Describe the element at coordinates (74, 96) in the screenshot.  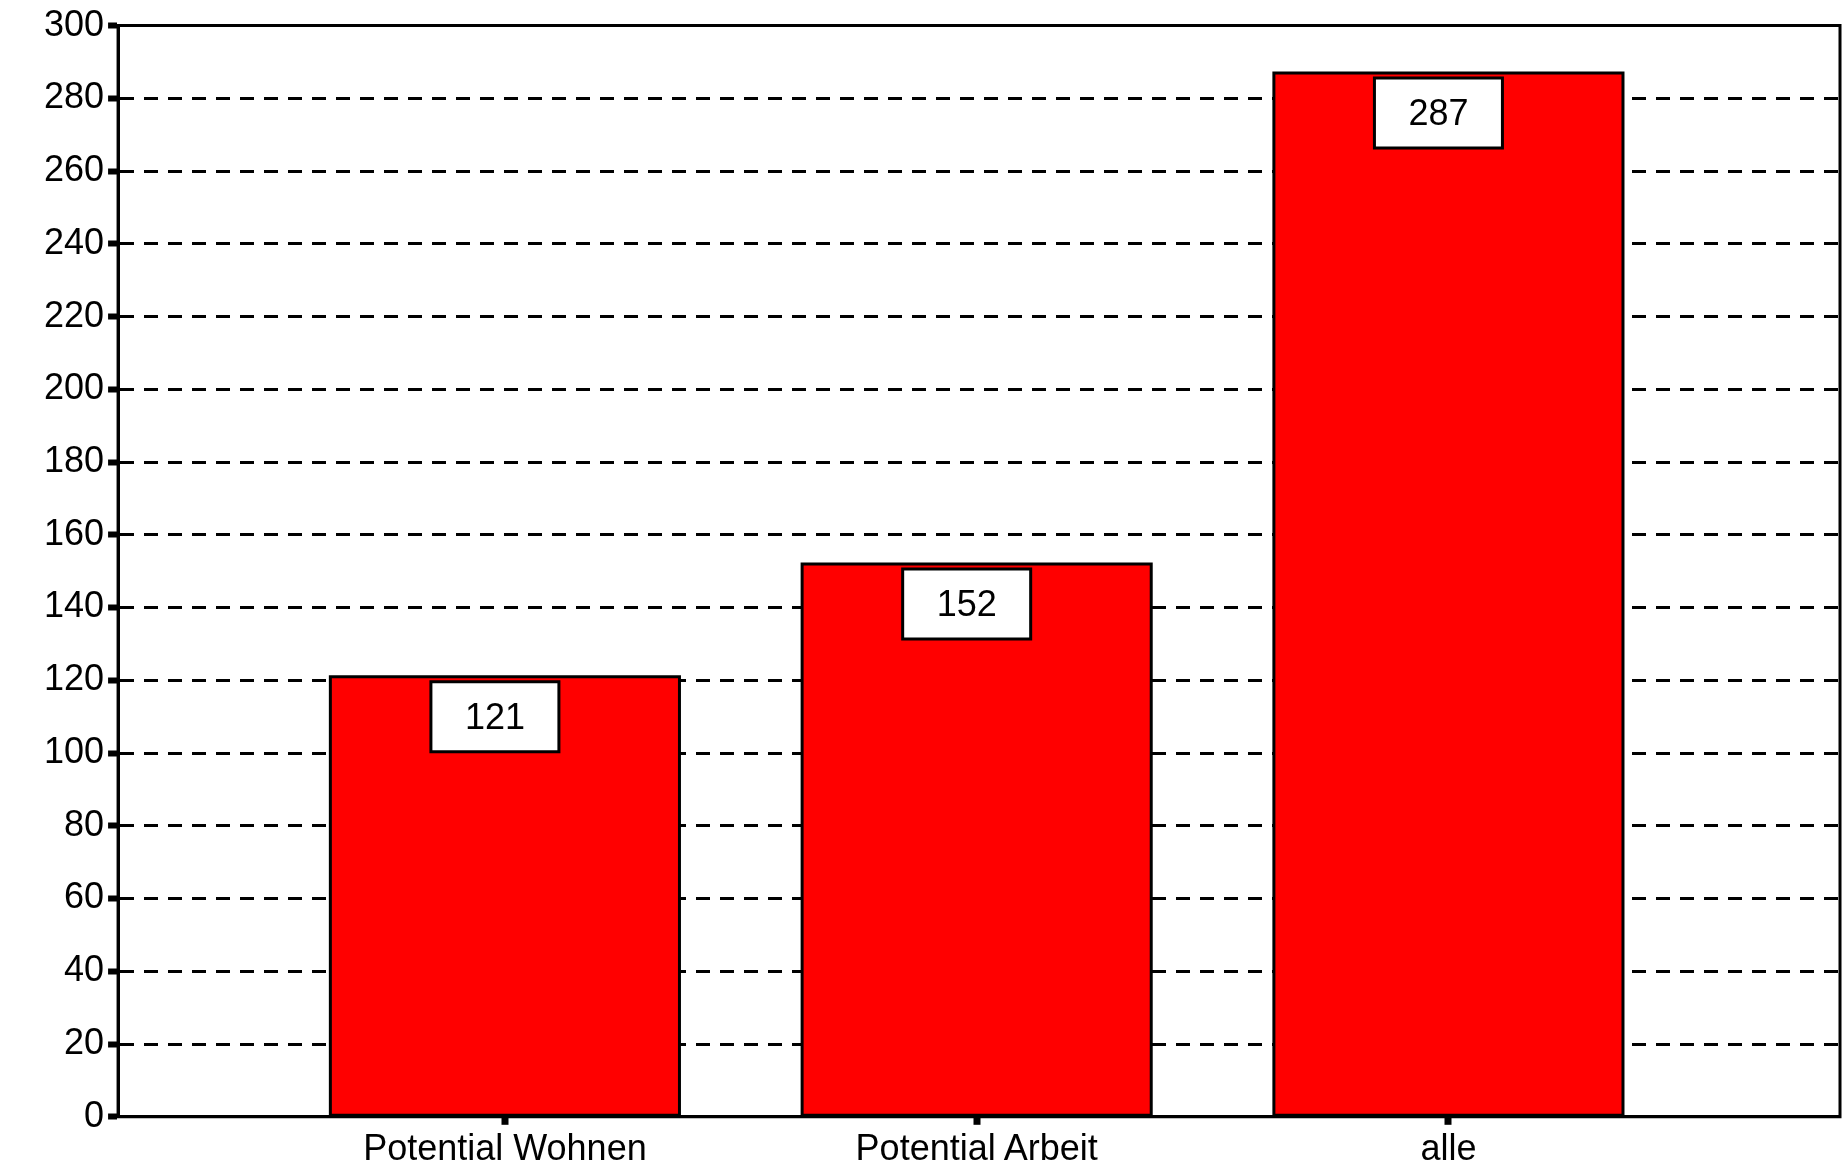
I see `y-tick-label: 280` at that location.